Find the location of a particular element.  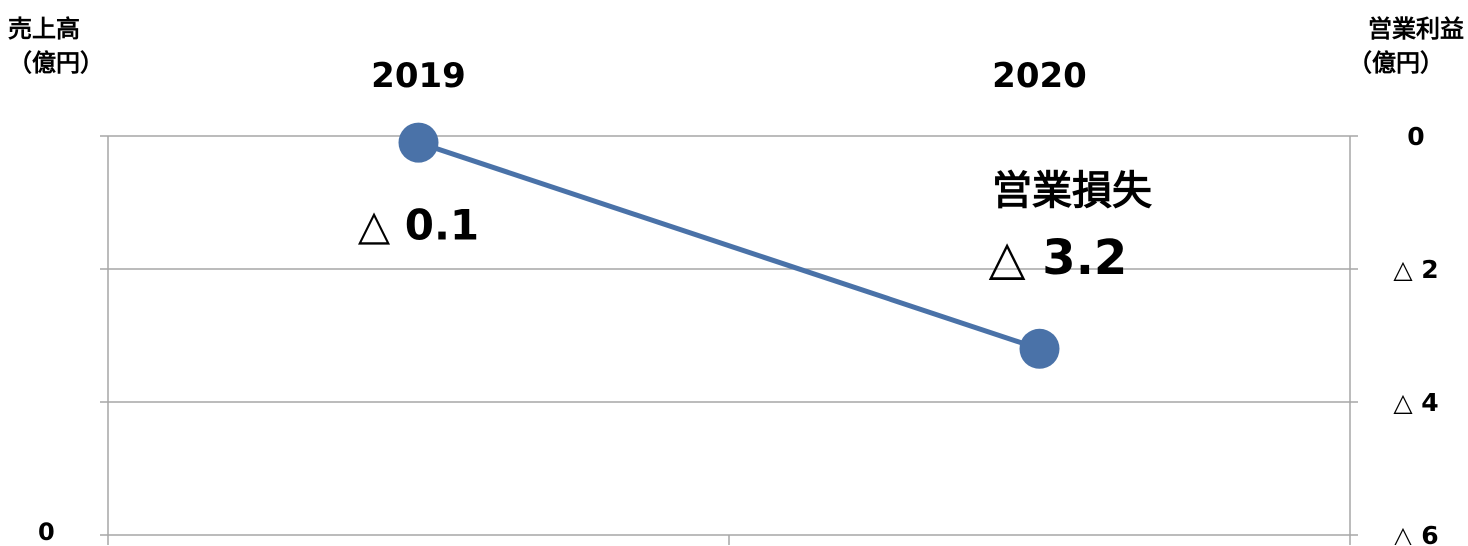

right-axis-title: 営業利益 is located at coordinates (1416, 29).